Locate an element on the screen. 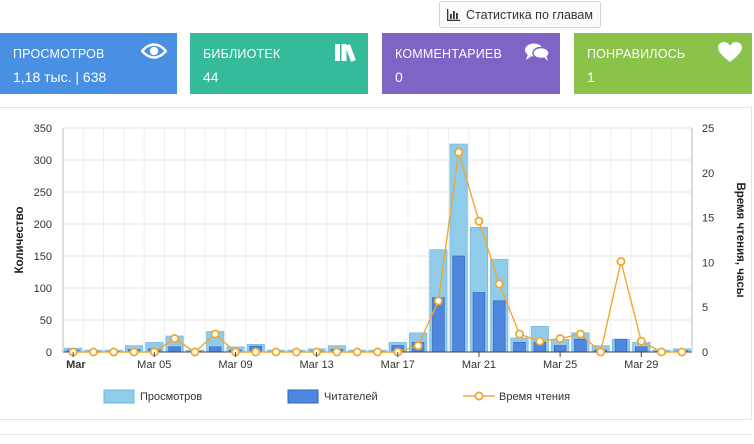 This screenshot has width=754, height=444. comments-card-title: КОММЕНТАРИЕВ is located at coordinates (449, 54).